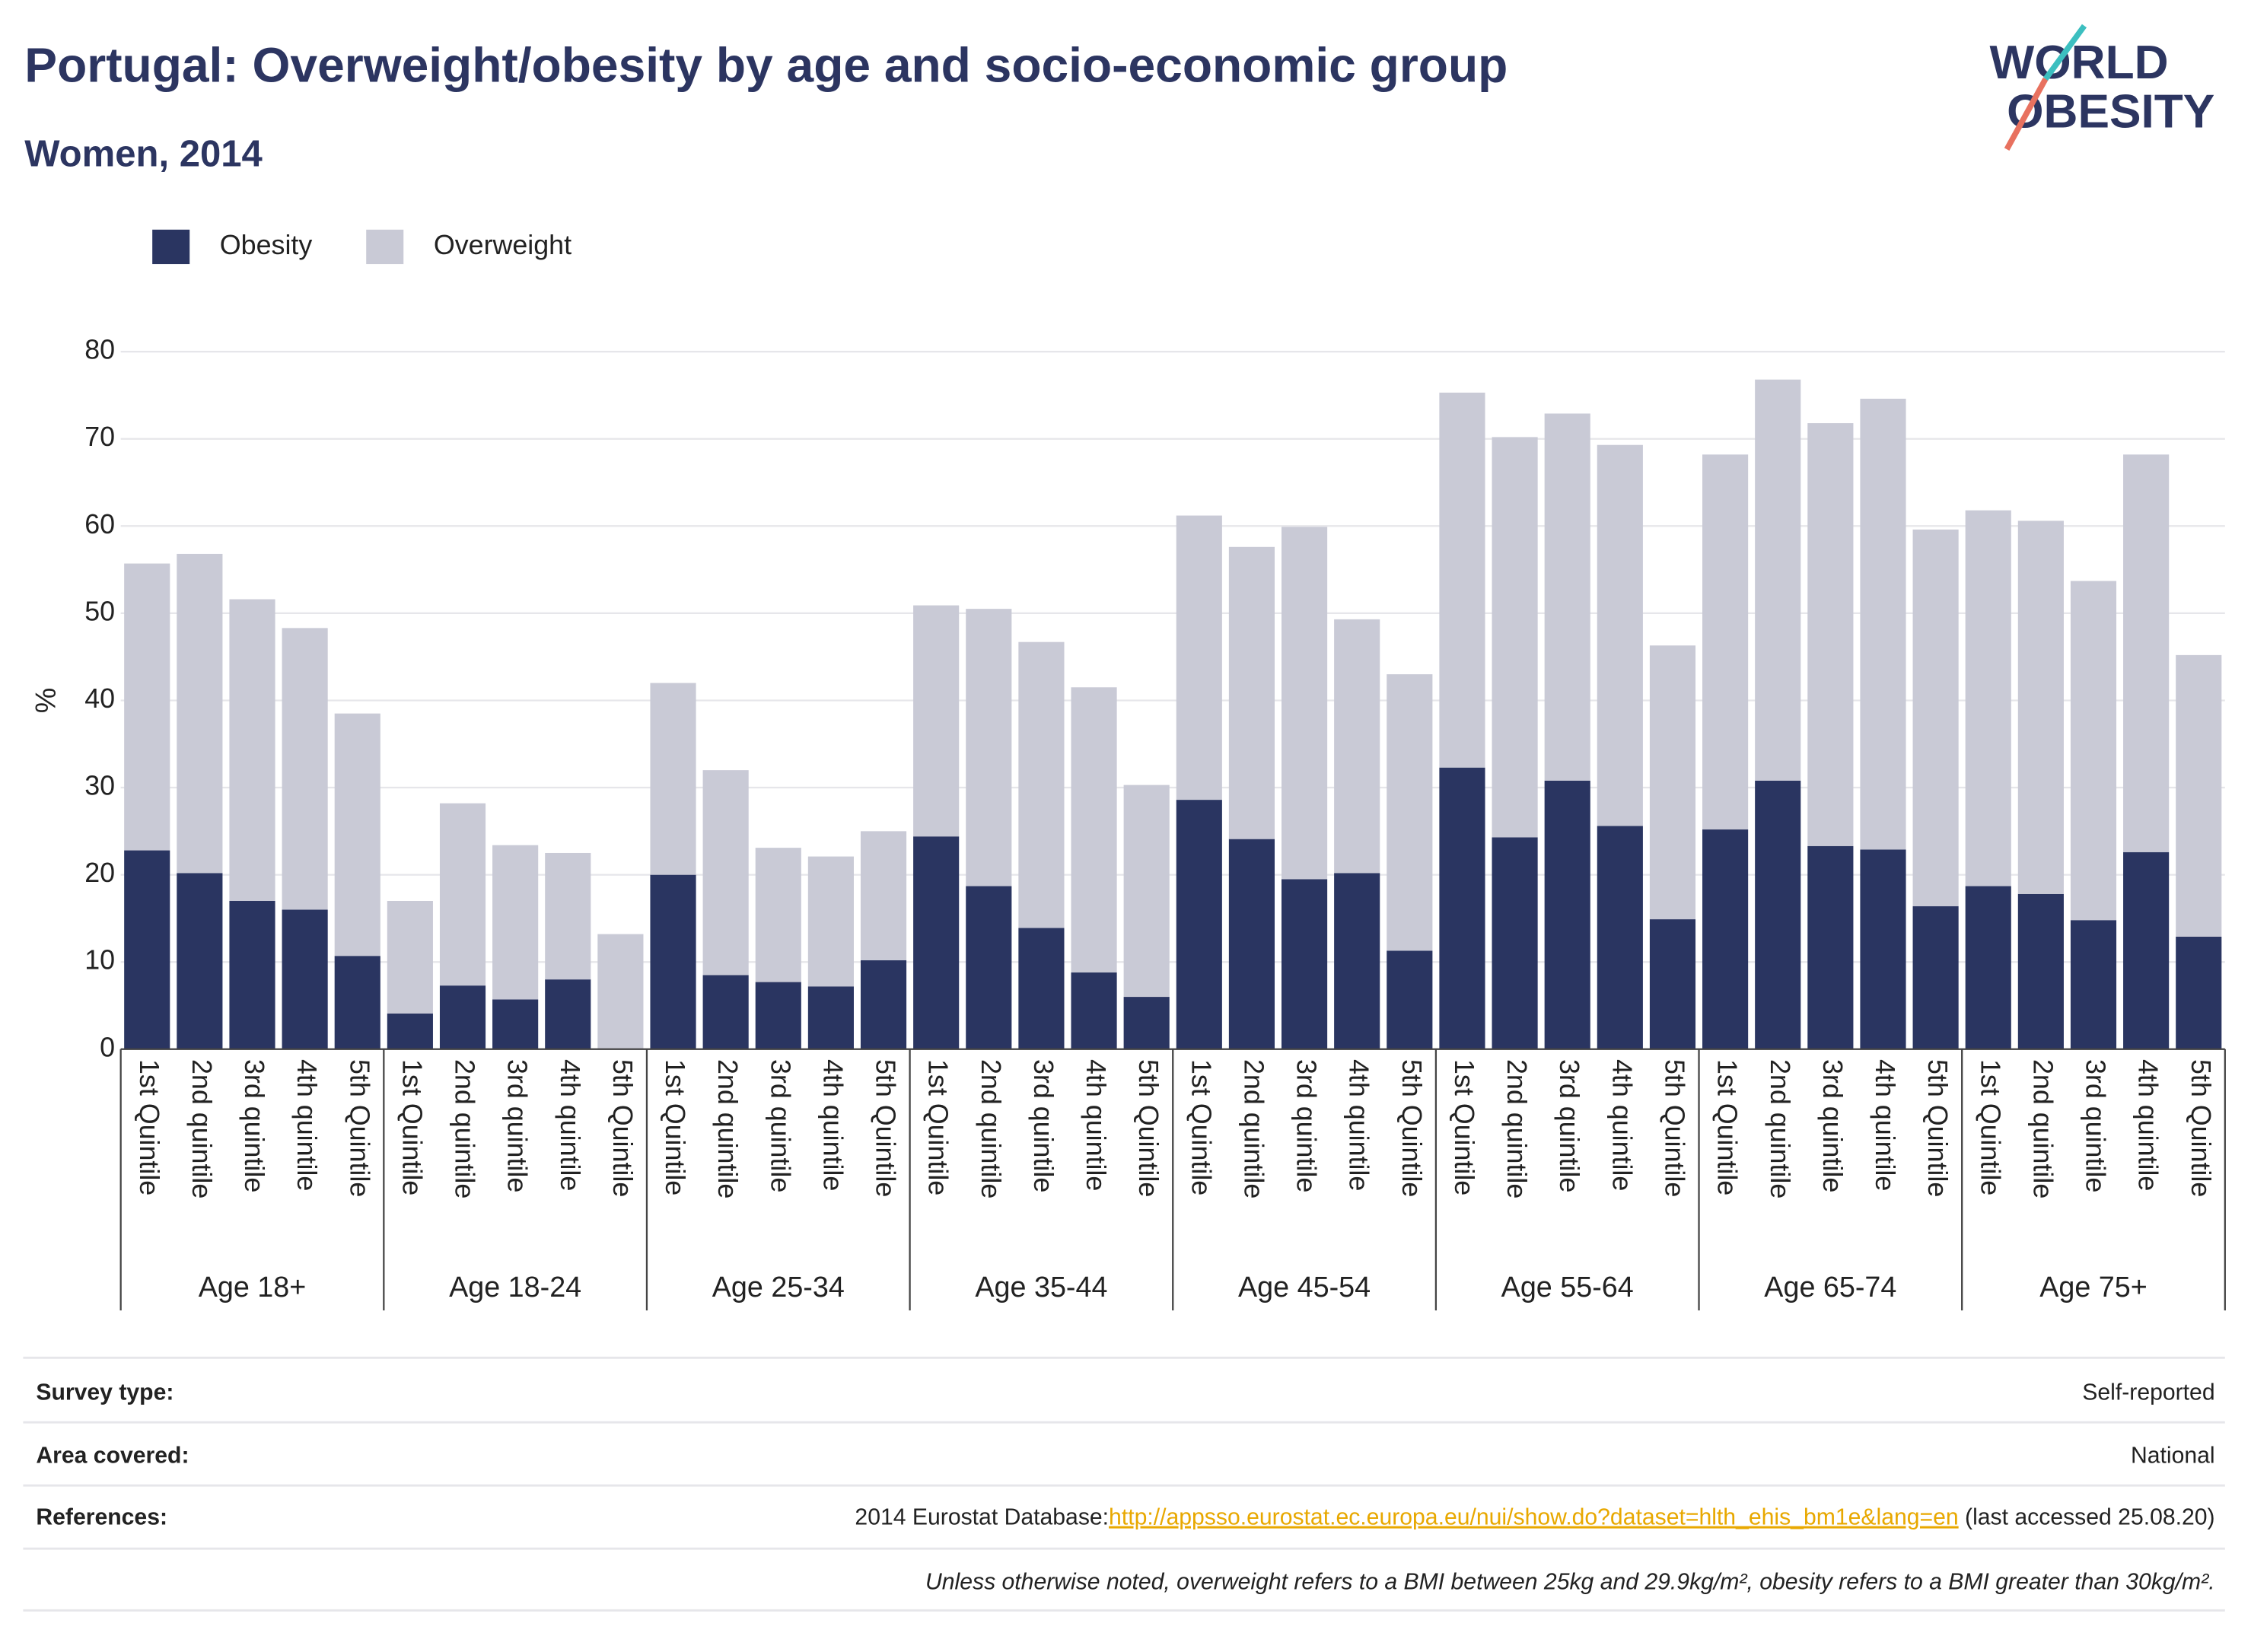  What do you see at coordinates (99, 786) in the screenshot?
I see `y-tick-label: 30` at bounding box center [99, 786].